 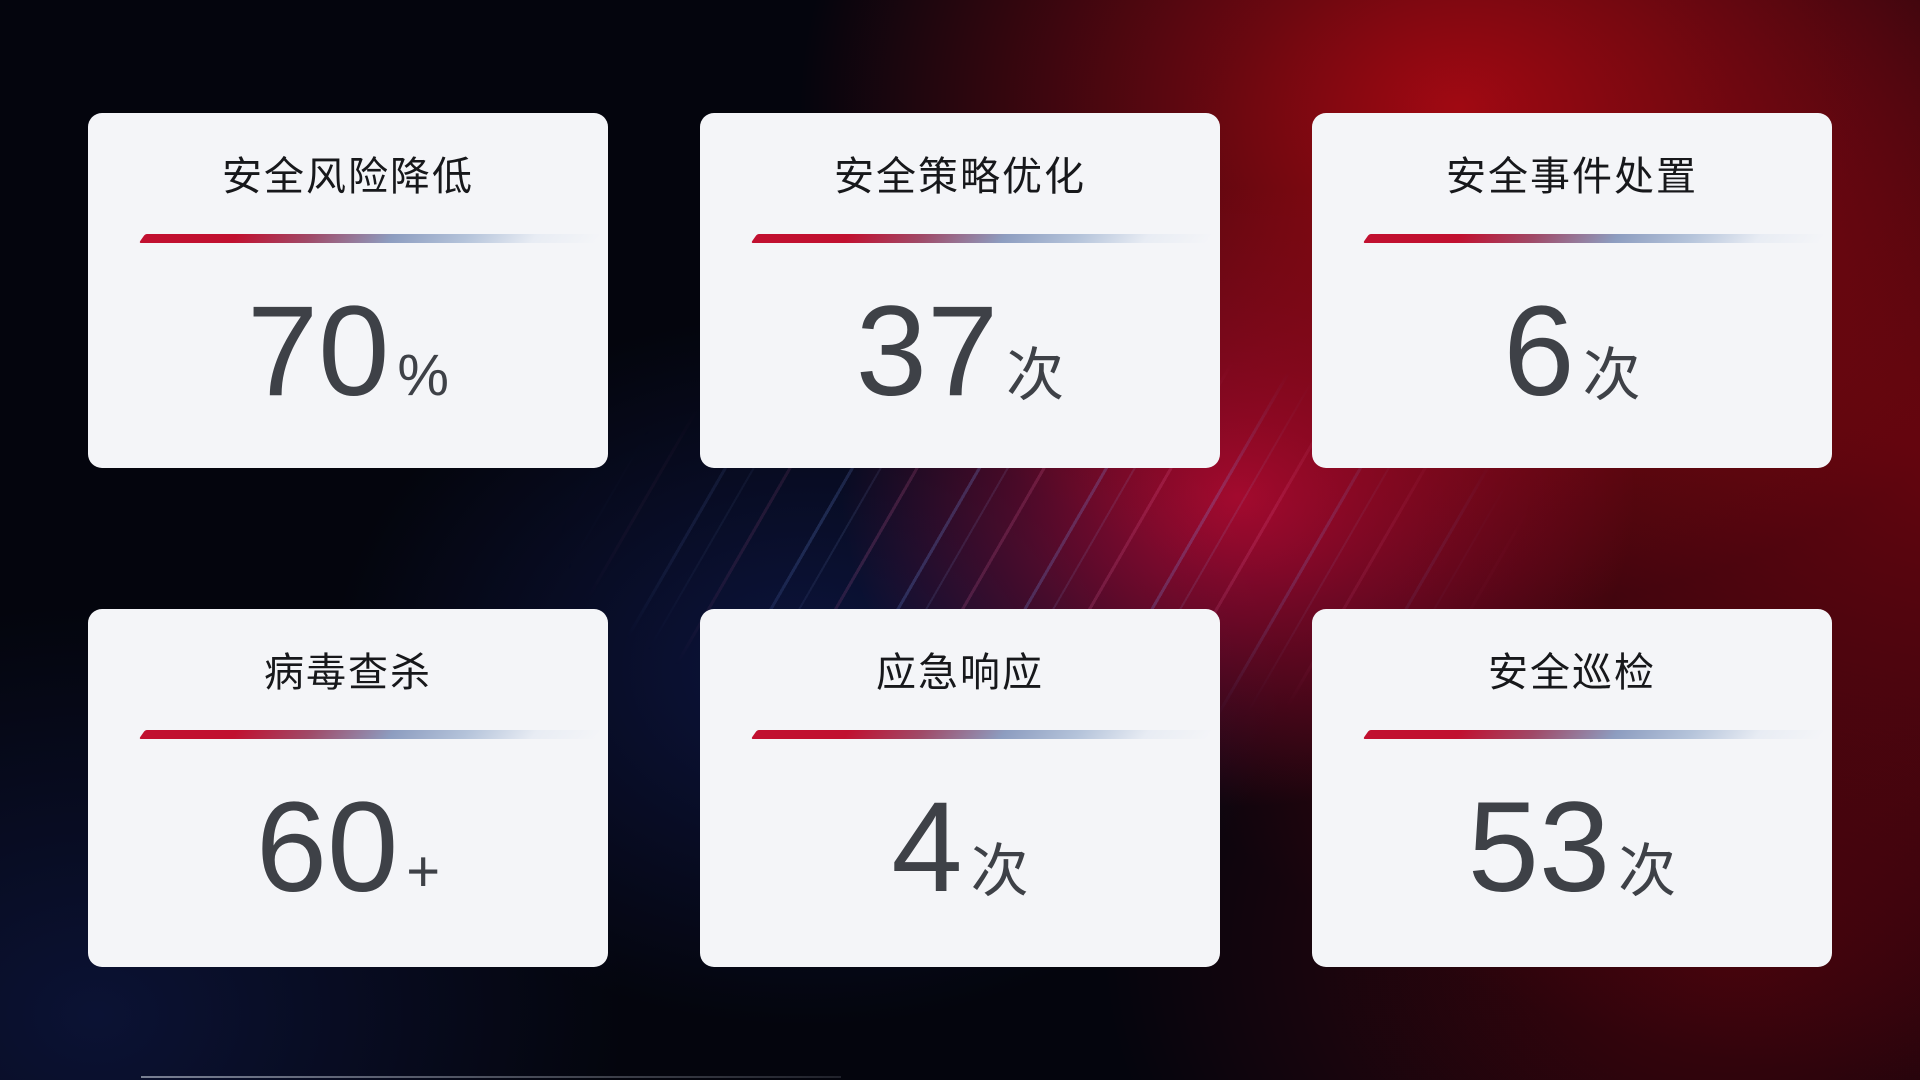 What do you see at coordinates (423, 375) in the screenshot?
I see `stat-unit: %` at bounding box center [423, 375].